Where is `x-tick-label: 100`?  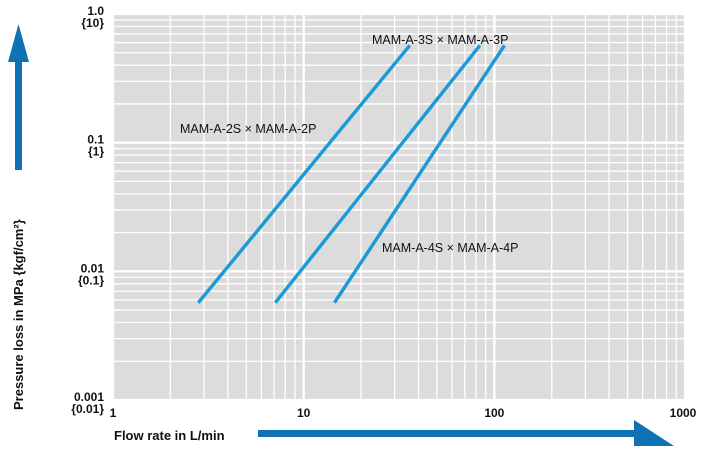
x-tick-label: 100 is located at coordinates (494, 413).